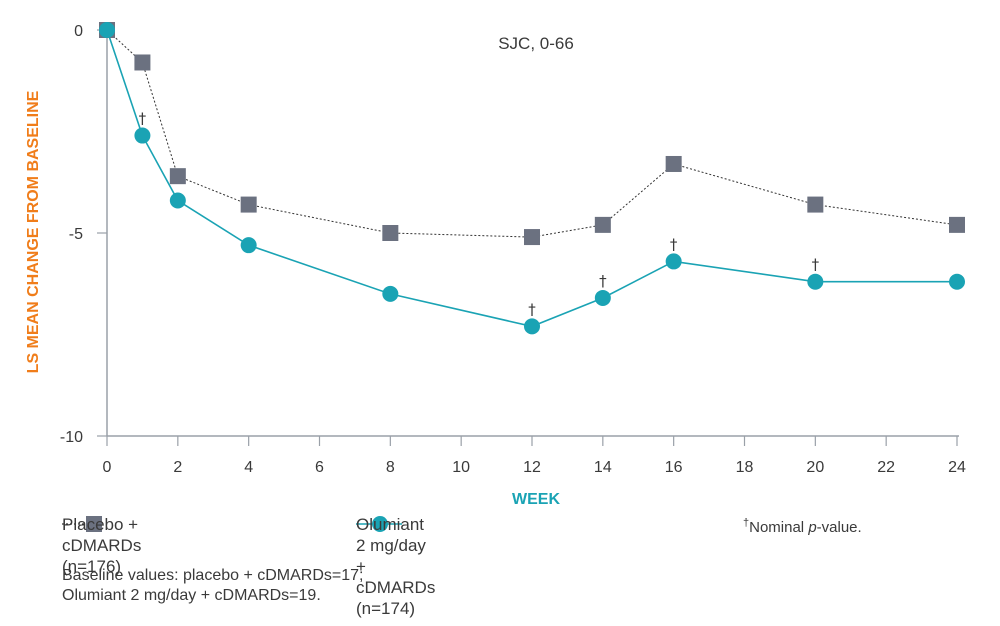 The height and width of the screenshot is (626, 1000). What do you see at coordinates (379, 524) in the screenshot?
I see `legend-olumiant-symbol` at bounding box center [379, 524].